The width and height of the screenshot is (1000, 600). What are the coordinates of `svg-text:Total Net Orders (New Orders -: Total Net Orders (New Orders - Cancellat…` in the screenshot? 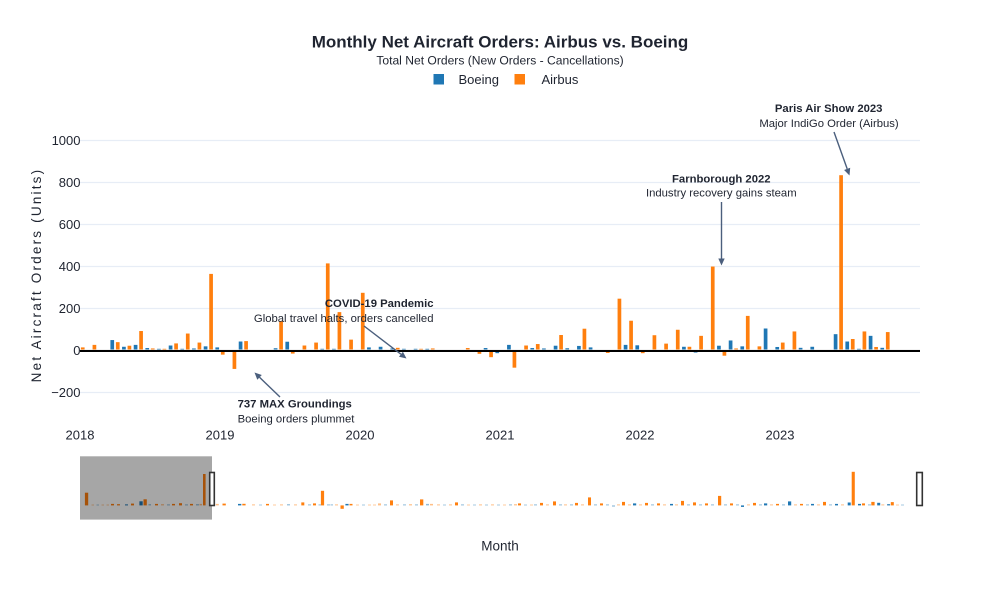 It's located at (499, 61).